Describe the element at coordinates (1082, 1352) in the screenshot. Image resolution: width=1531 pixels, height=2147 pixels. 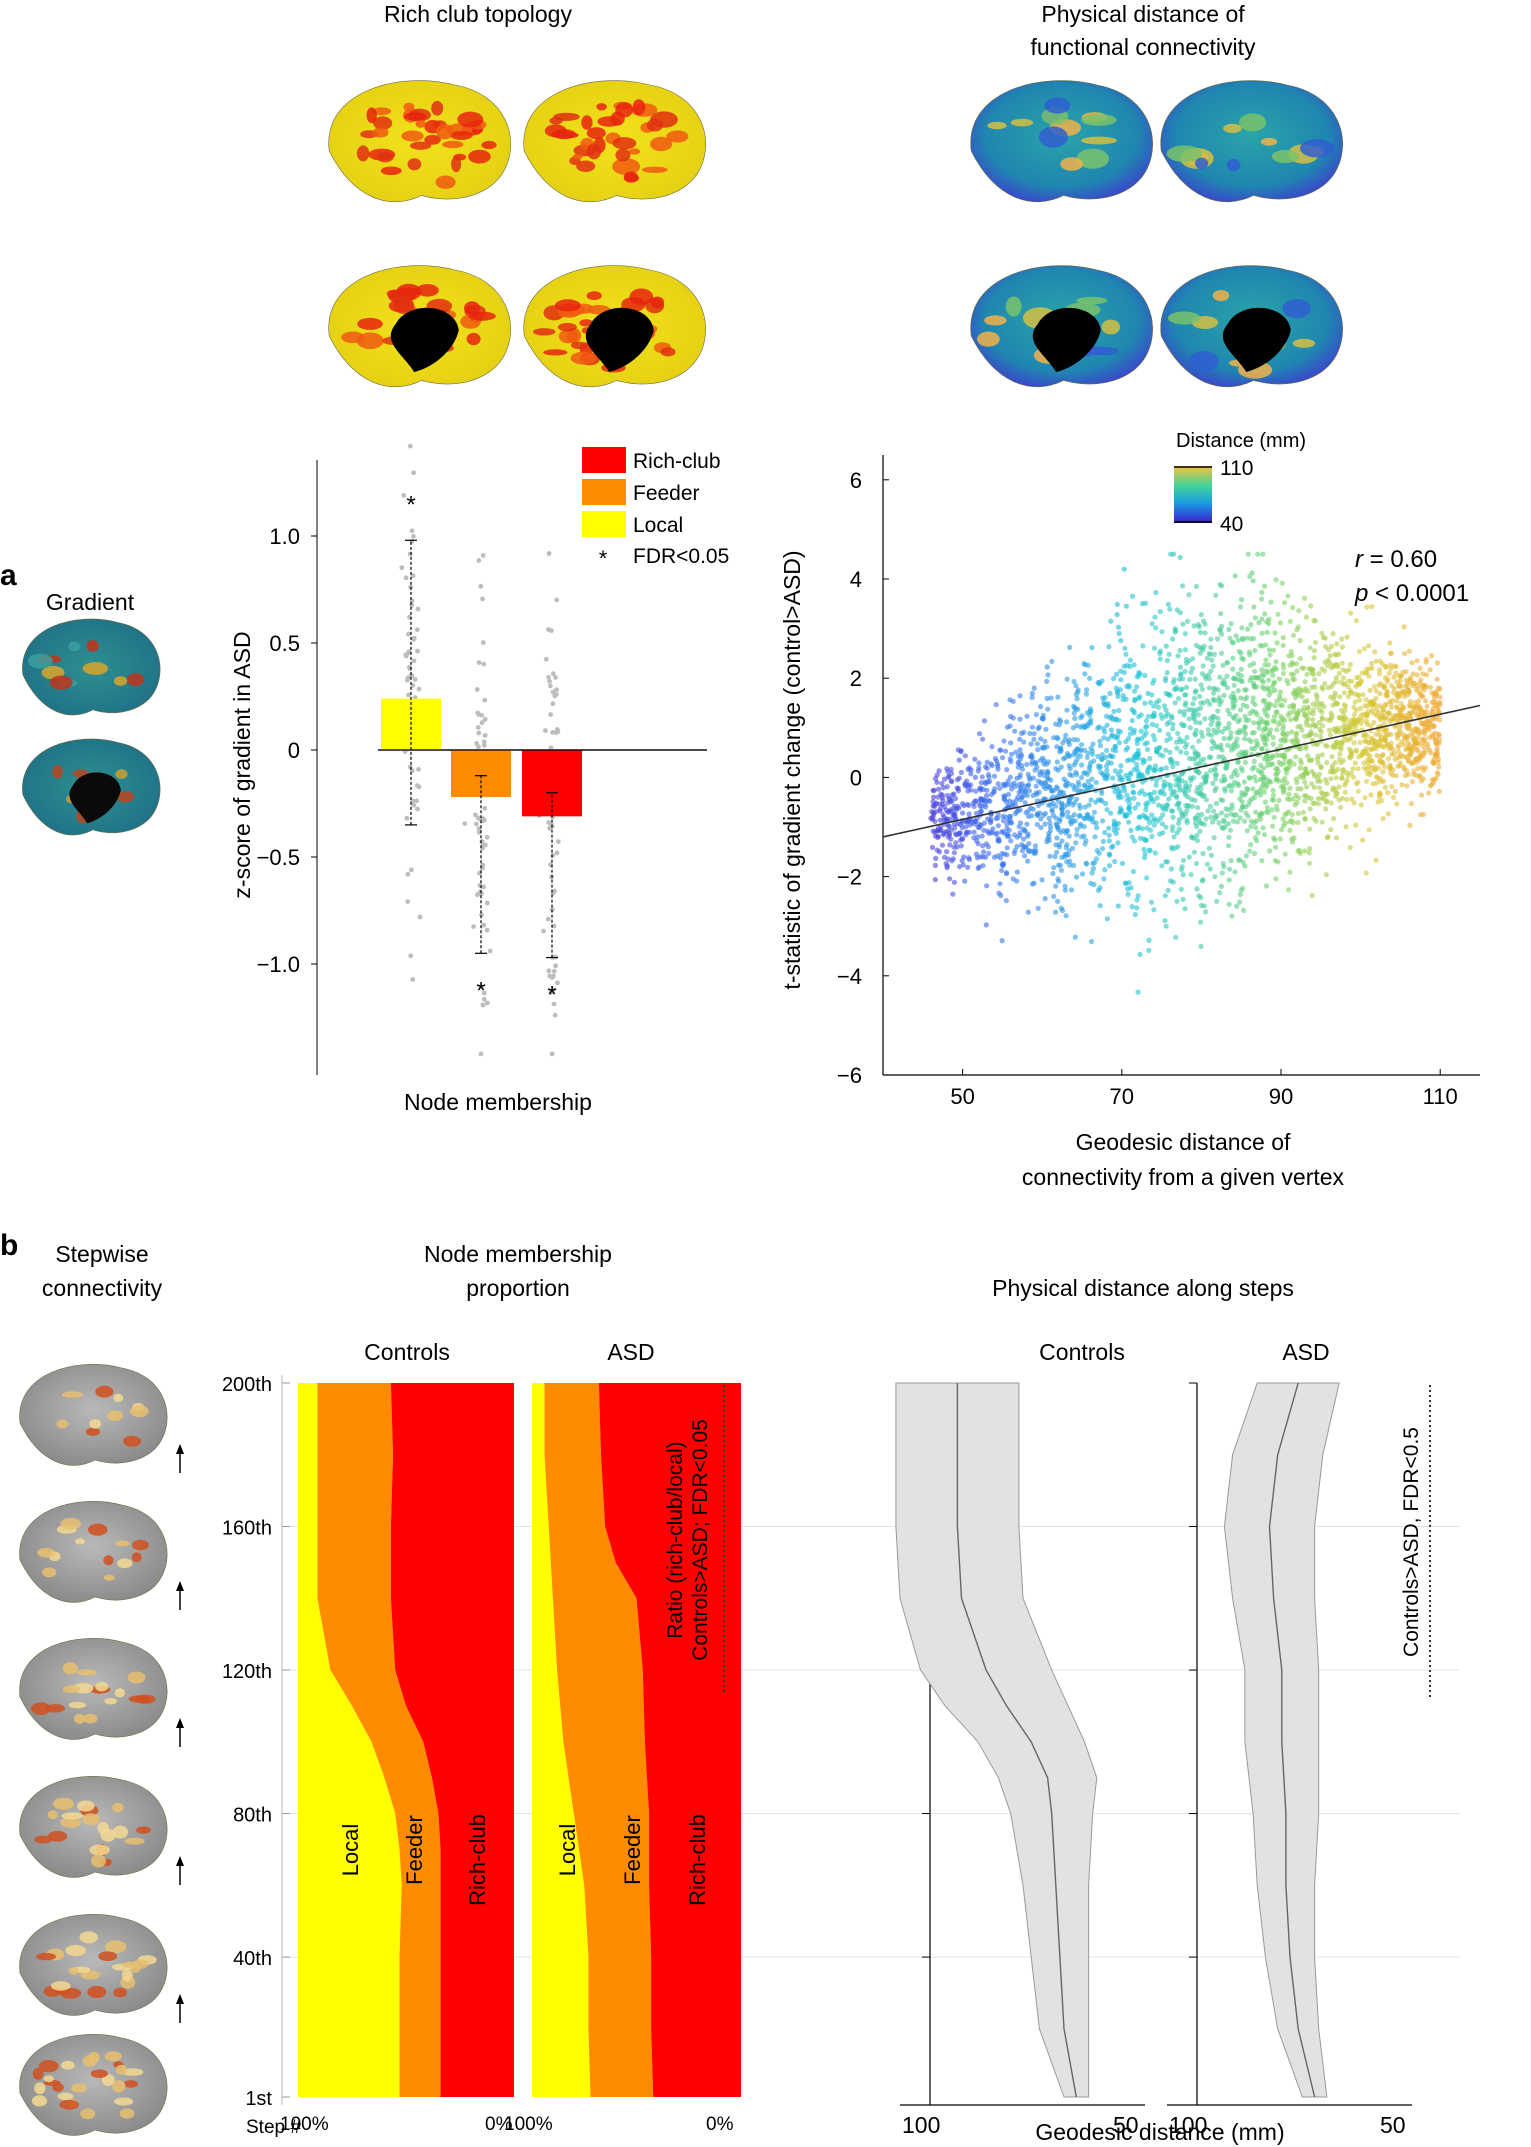
I see `distance-title-controls: Controls` at that location.